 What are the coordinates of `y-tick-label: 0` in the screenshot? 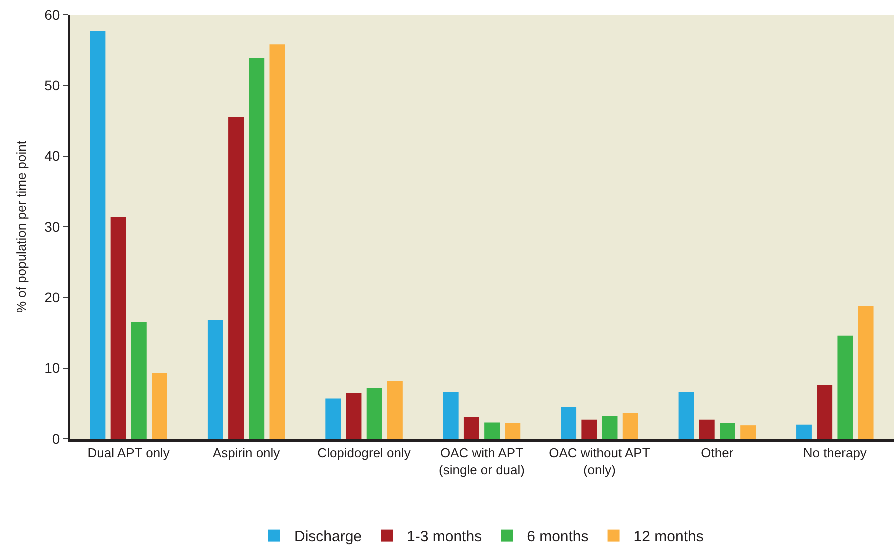 It's located at (56, 438).